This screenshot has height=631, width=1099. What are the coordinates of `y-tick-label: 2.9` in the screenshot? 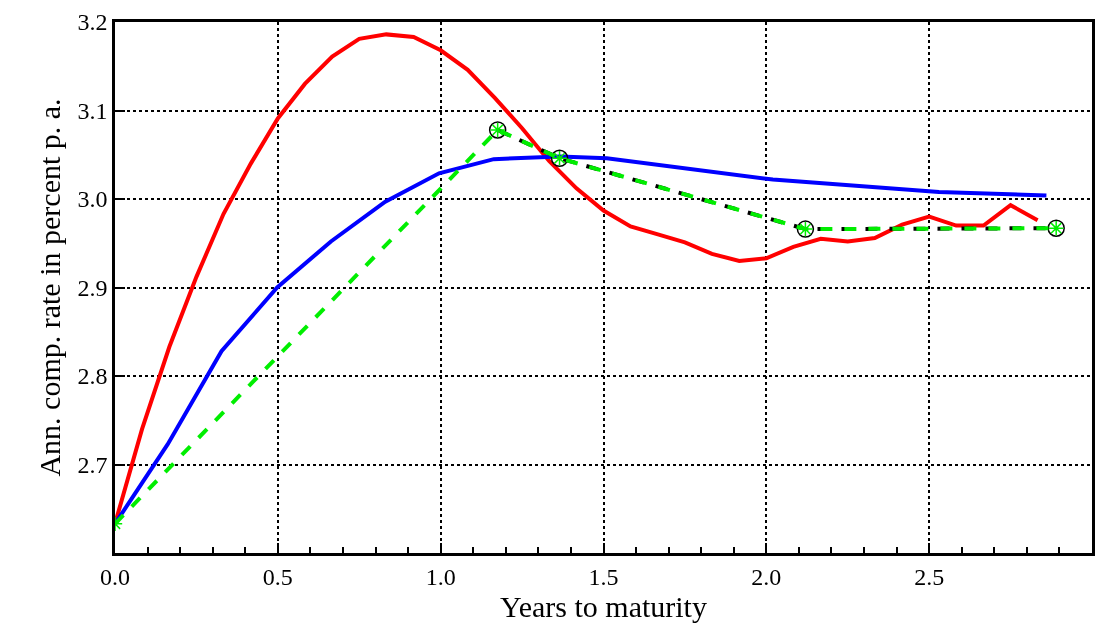 It's located at (92, 287).